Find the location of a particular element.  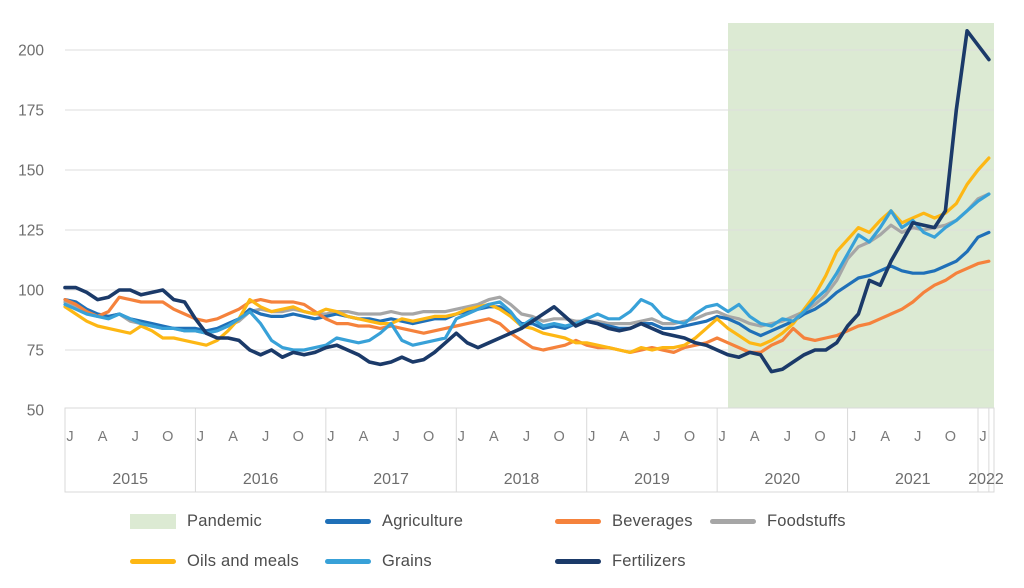

series-line-beverages is located at coordinates (527, 306).